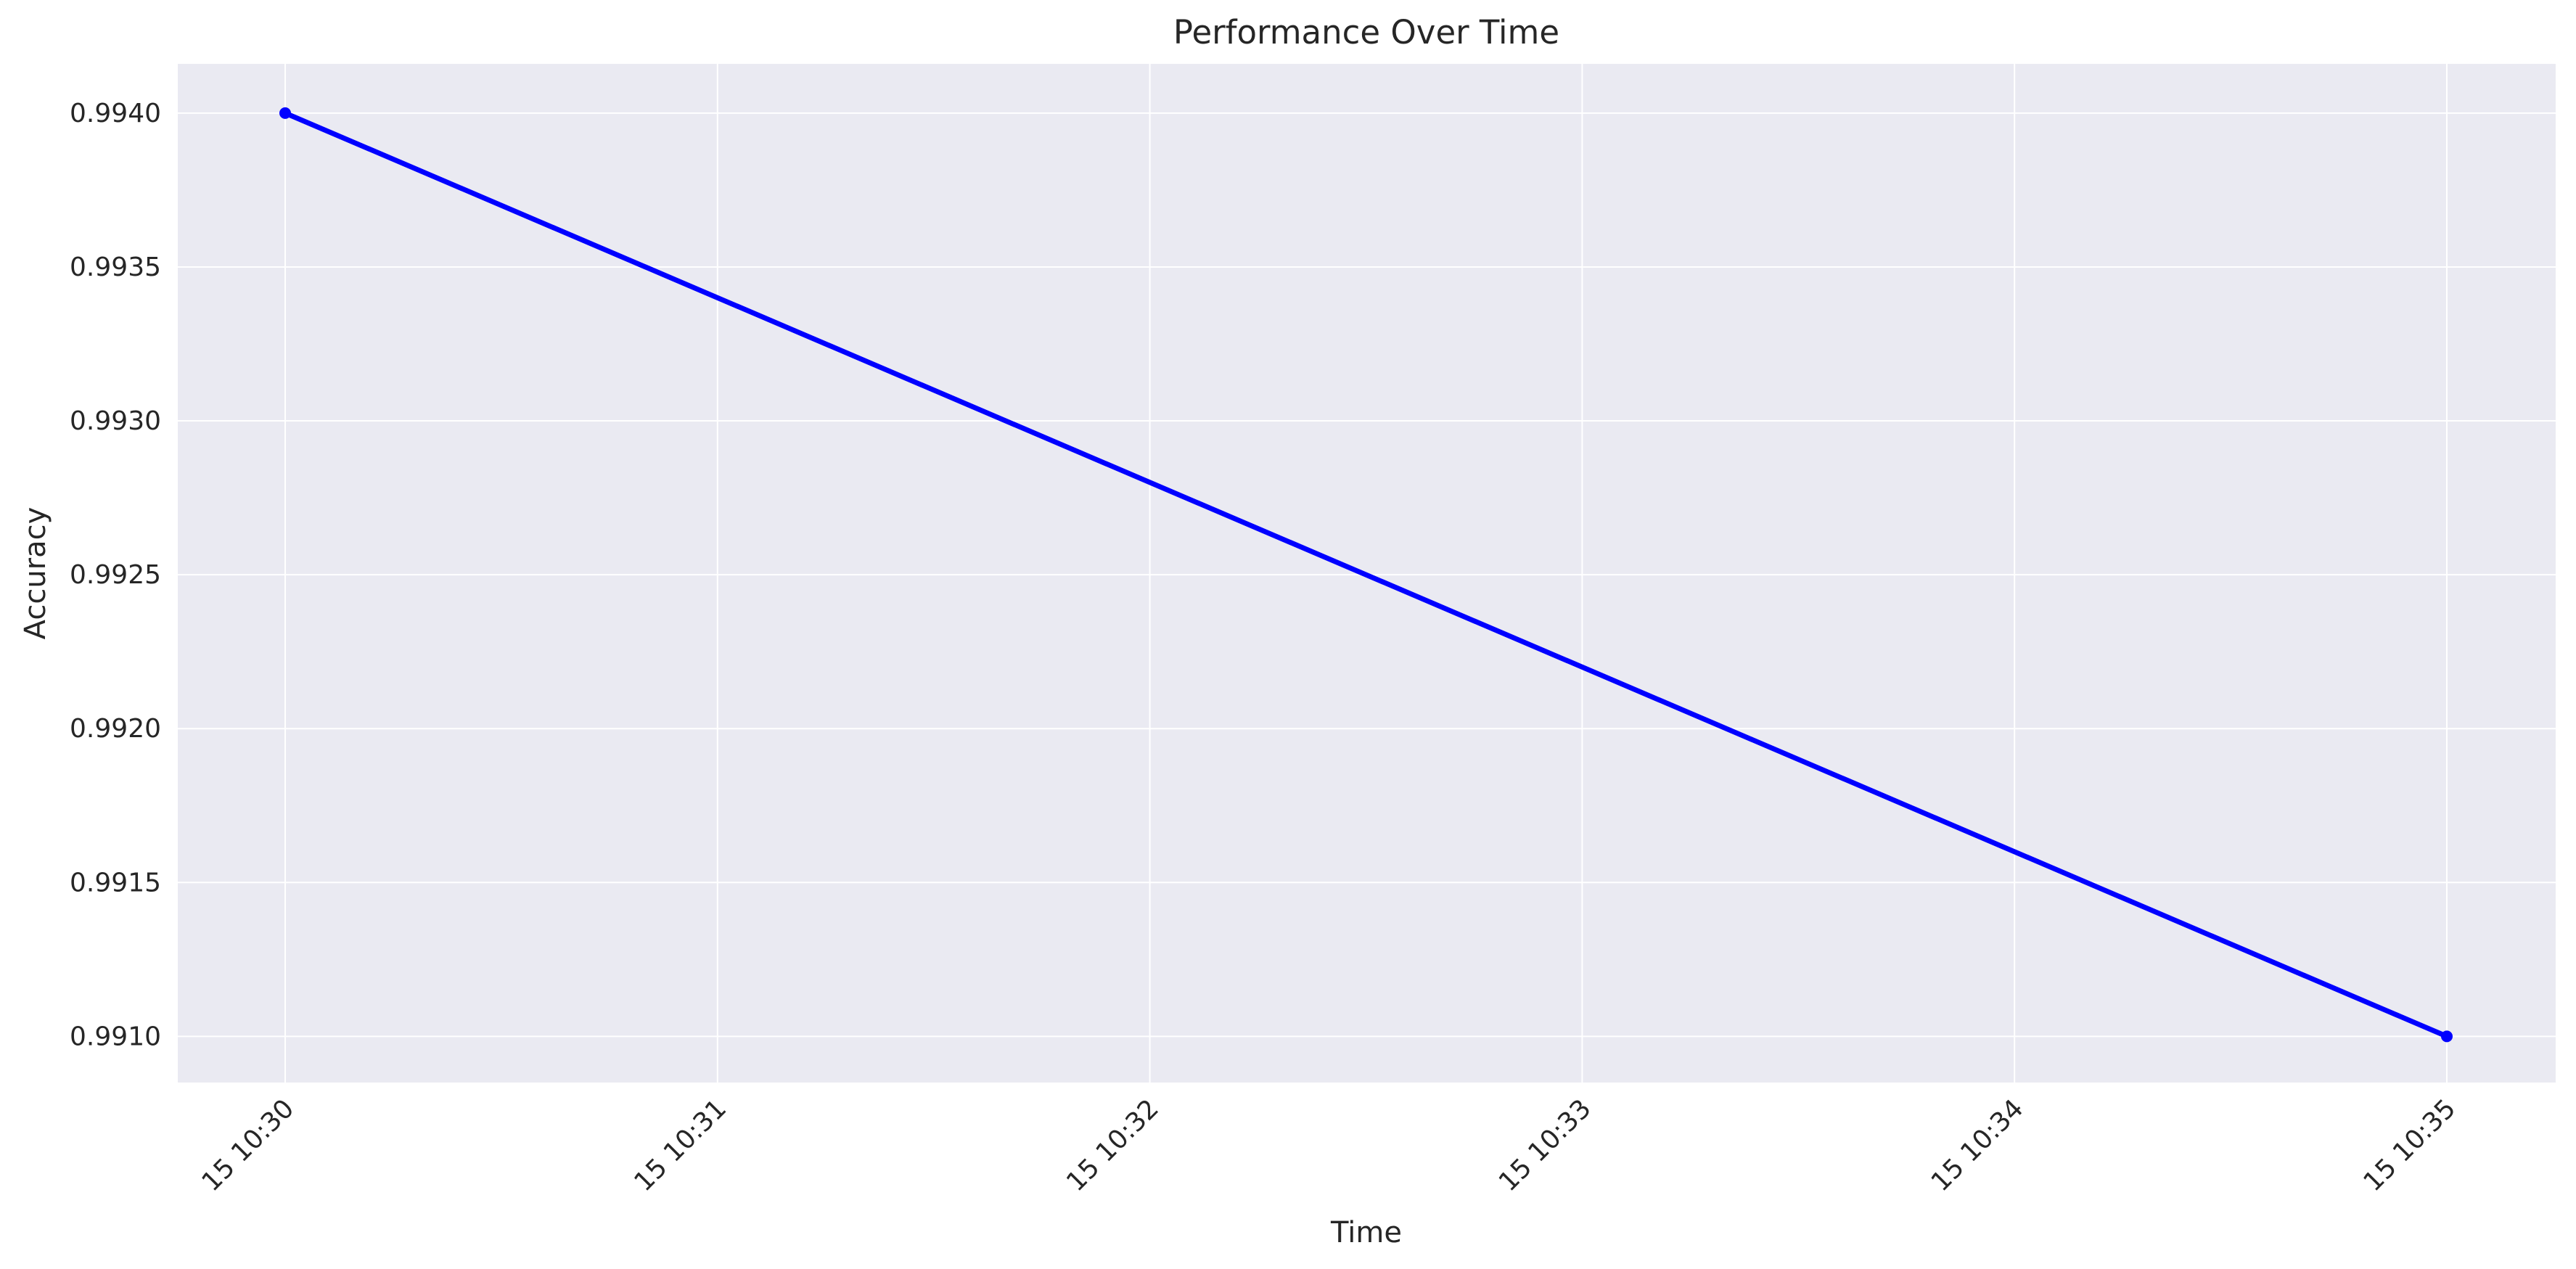 Image resolution: width=2576 pixels, height=1269 pixels. Describe the element at coordinates (115, 1036) in the screenshot. I see `y-tick-label: 0.9910` at that location.